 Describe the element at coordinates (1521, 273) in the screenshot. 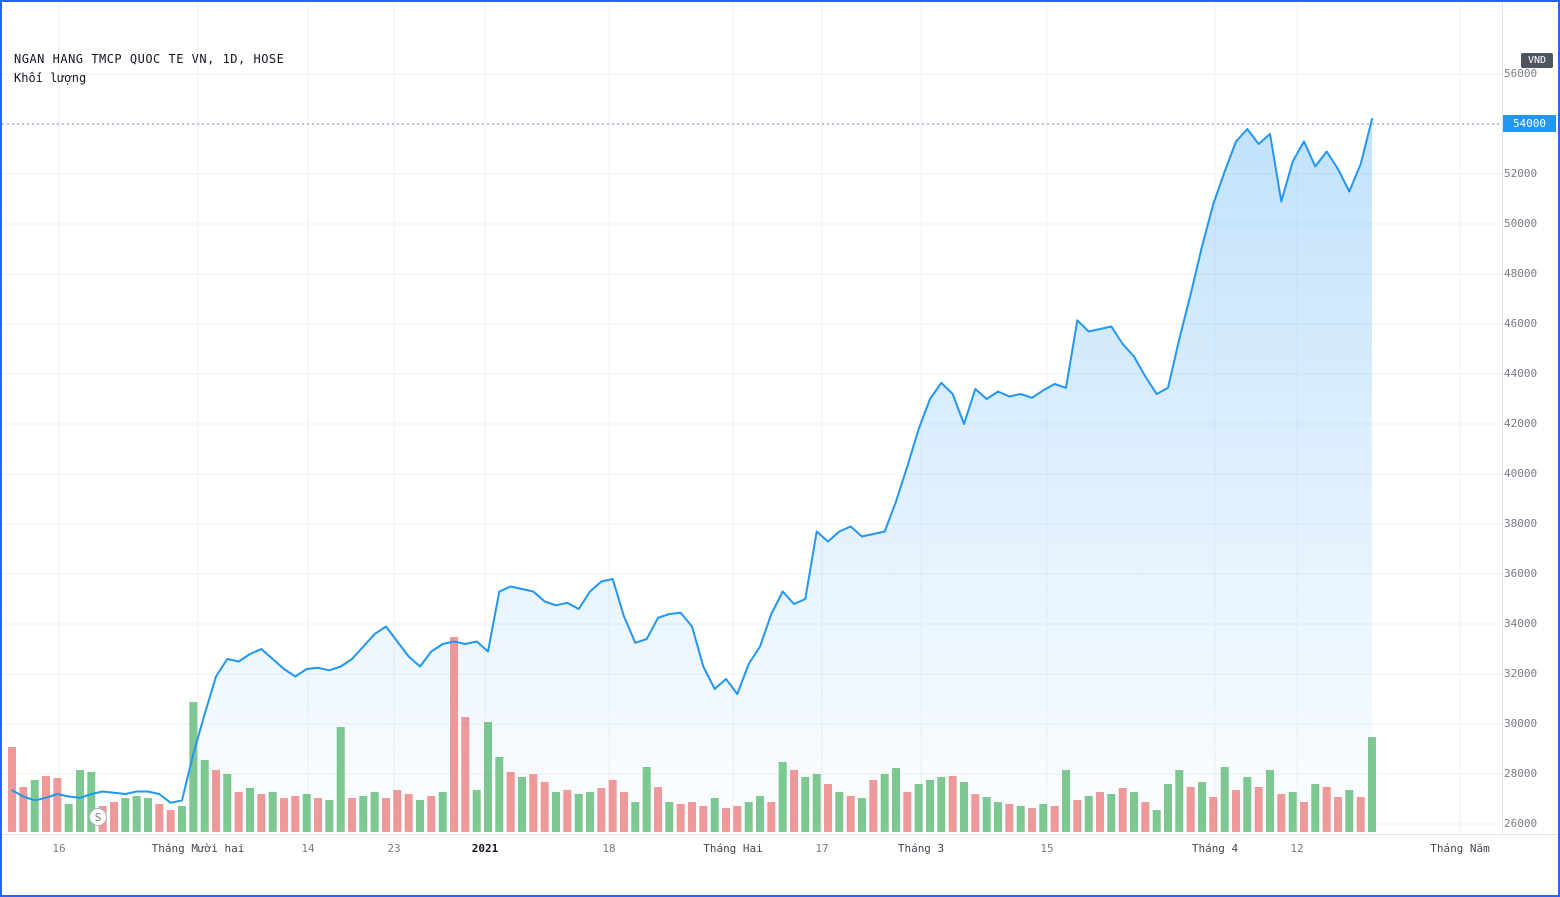

I see `y-axis-label: 48000` at that location.